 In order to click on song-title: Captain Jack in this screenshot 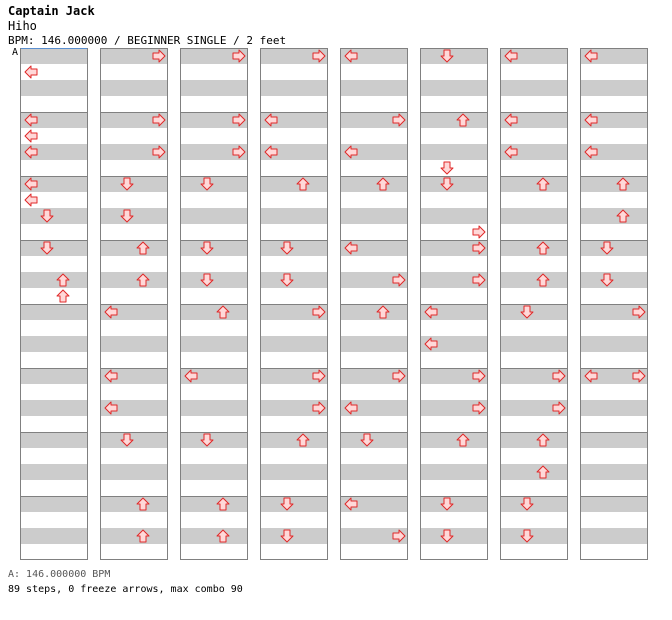, I will do `click(51, 11)`.